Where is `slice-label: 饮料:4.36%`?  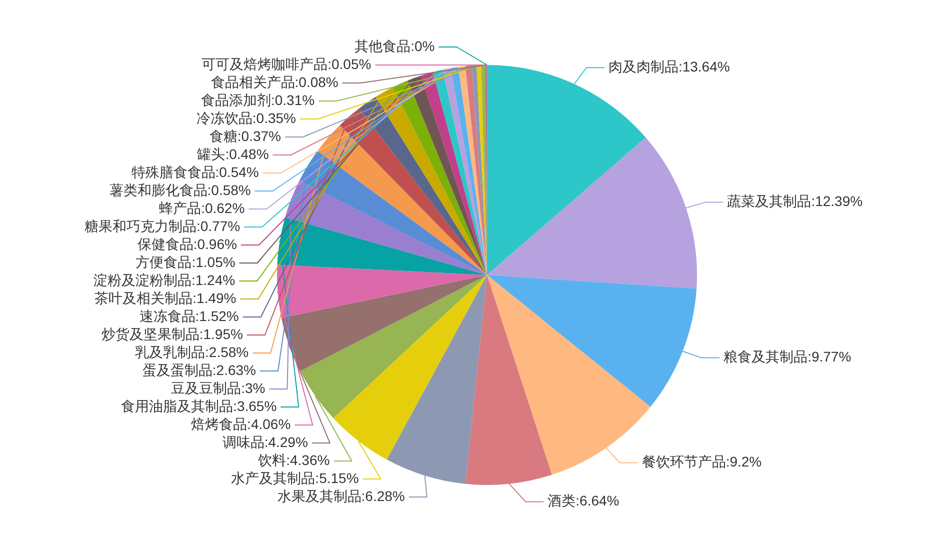
slice-label: 饮料:4.36% is located at coordinates (293, 460).